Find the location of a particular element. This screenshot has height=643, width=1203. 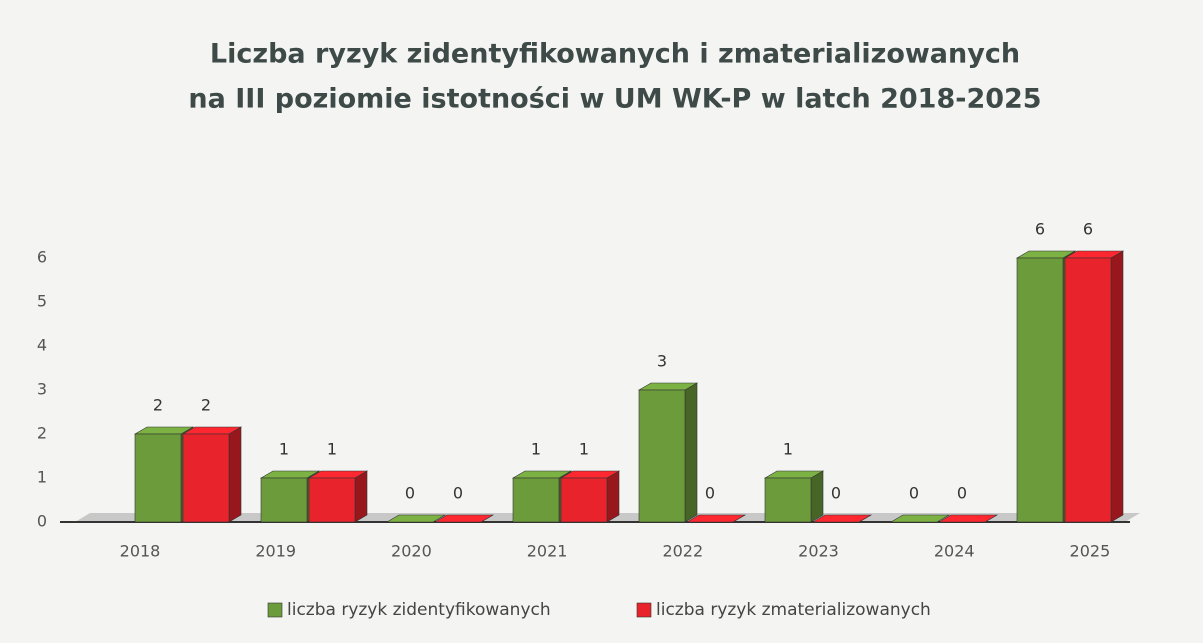

y-tick-label: 4 is located at coordinates (42, 345).